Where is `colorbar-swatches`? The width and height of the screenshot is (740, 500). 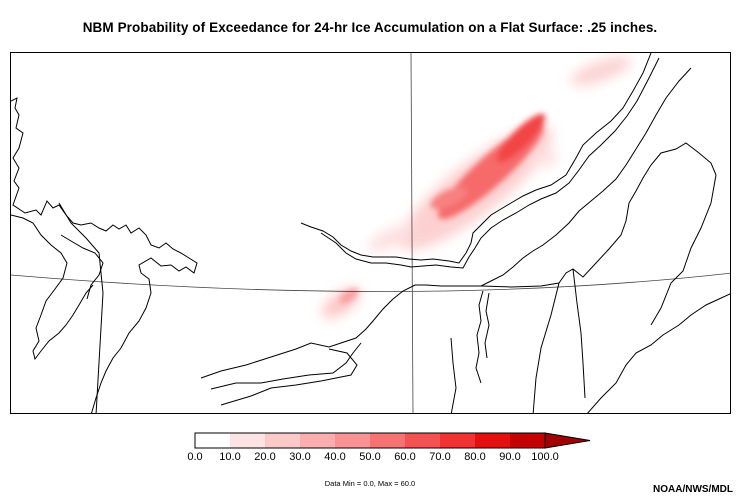 colorbar-swatches is located at coordinates (370, 440).